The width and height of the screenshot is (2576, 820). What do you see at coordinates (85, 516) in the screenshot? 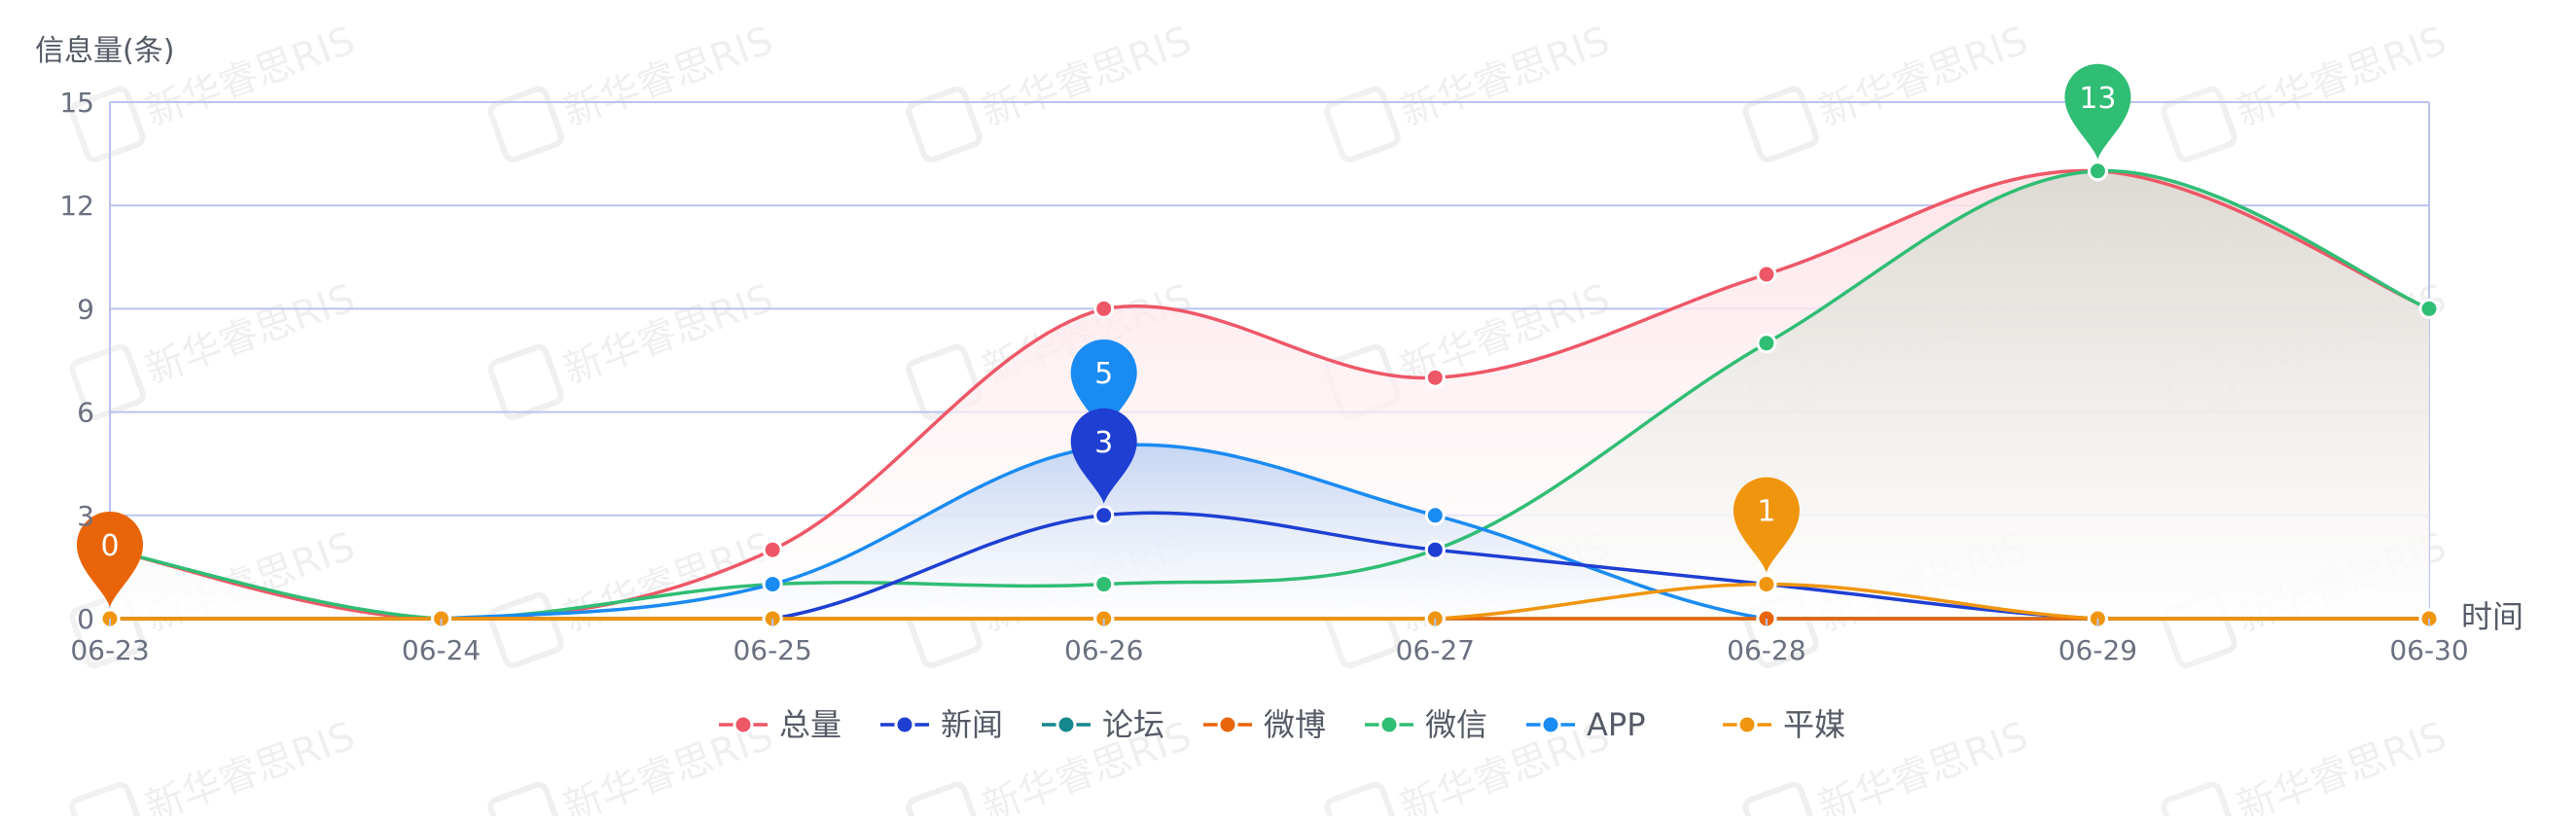
I see `y-tick-label: 3` at bounding box center [85, 516].